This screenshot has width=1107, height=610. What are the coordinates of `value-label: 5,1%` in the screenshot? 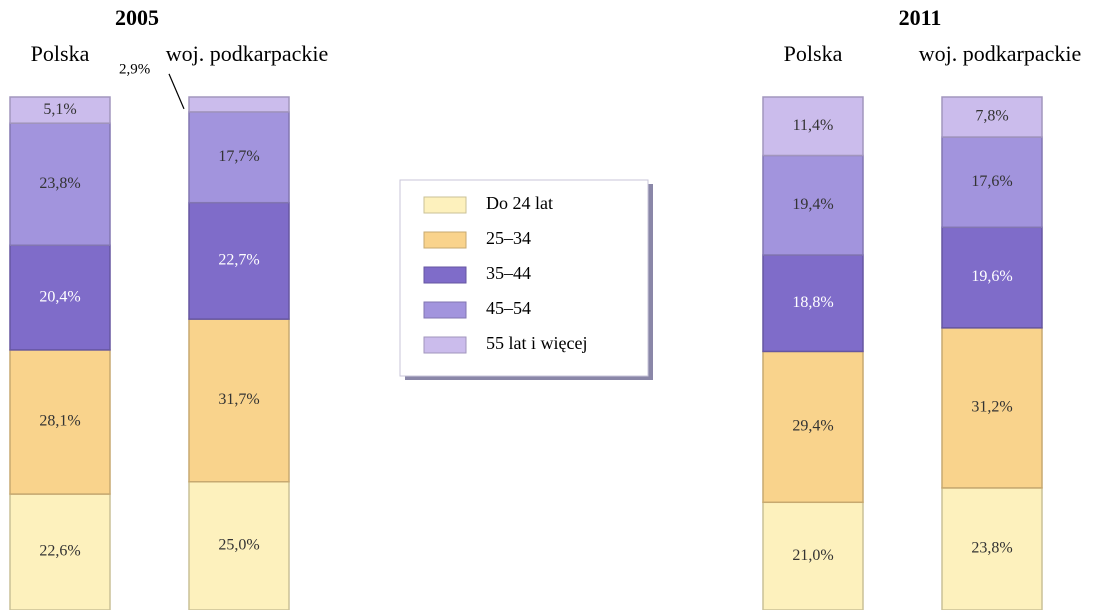 It's located at (59, 109).